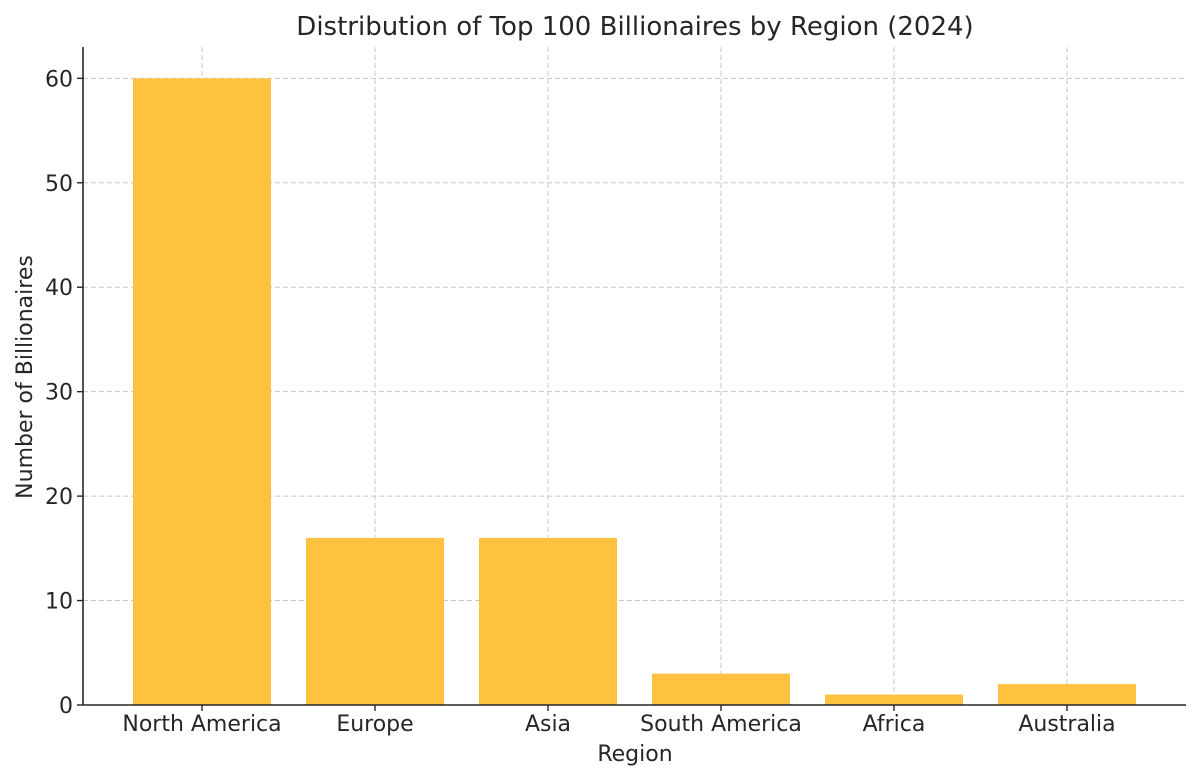 This screenshot has height=781, width=1200. Describe the element at coordinates (375, 621) in the screenshot. I see `bar-europe` at that location.